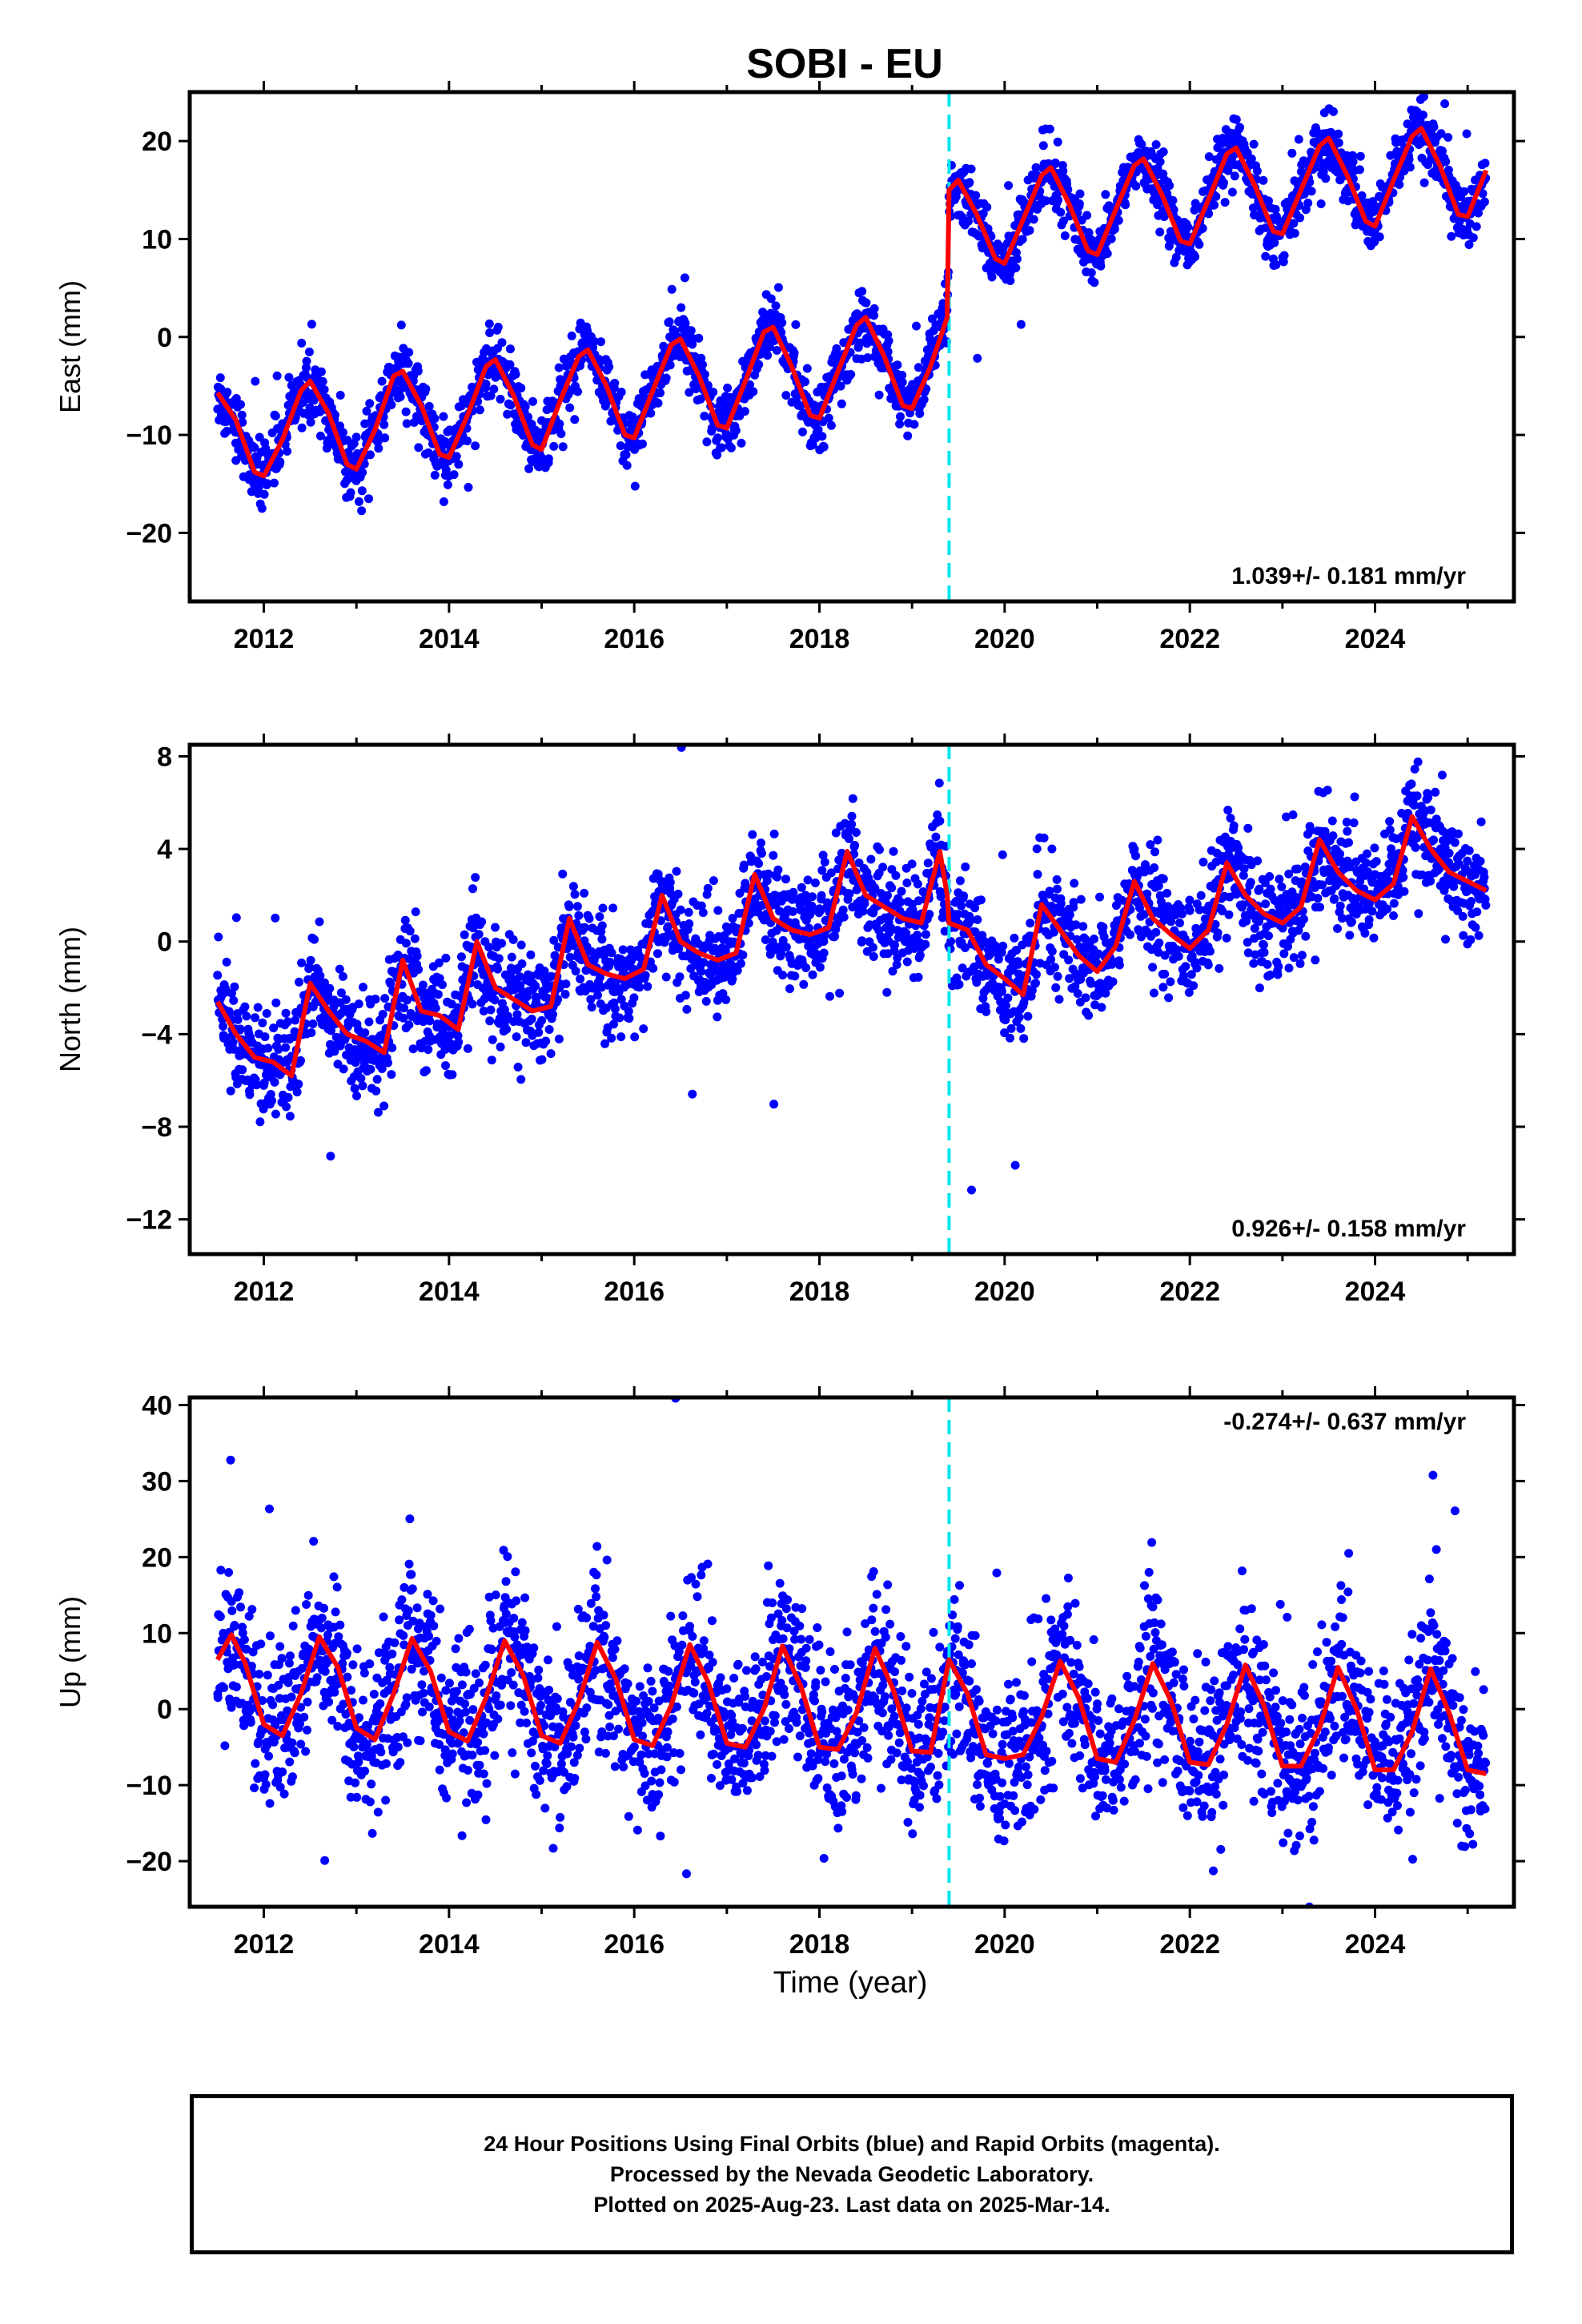 Image resolution: width=1582 pixels, height=2324 pixels. What do you see at coordinates (149, 436) in the screenshot?
I see `y-tick-label: −10` at bounding box center [149, 436].